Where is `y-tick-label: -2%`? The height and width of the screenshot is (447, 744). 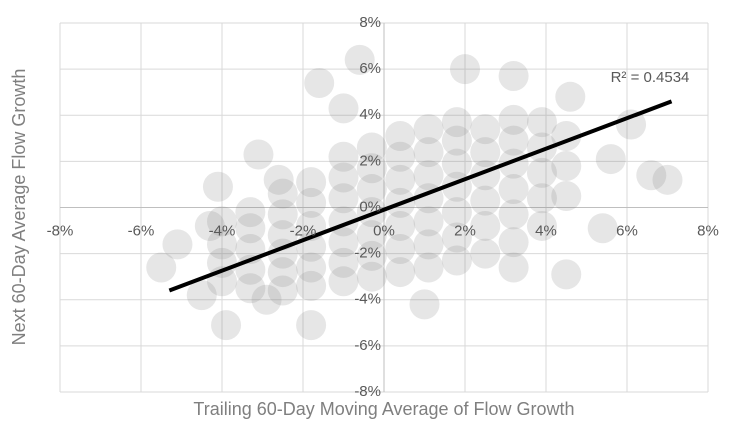
y-tick-label: -2% is located at coordinates (367, 253).